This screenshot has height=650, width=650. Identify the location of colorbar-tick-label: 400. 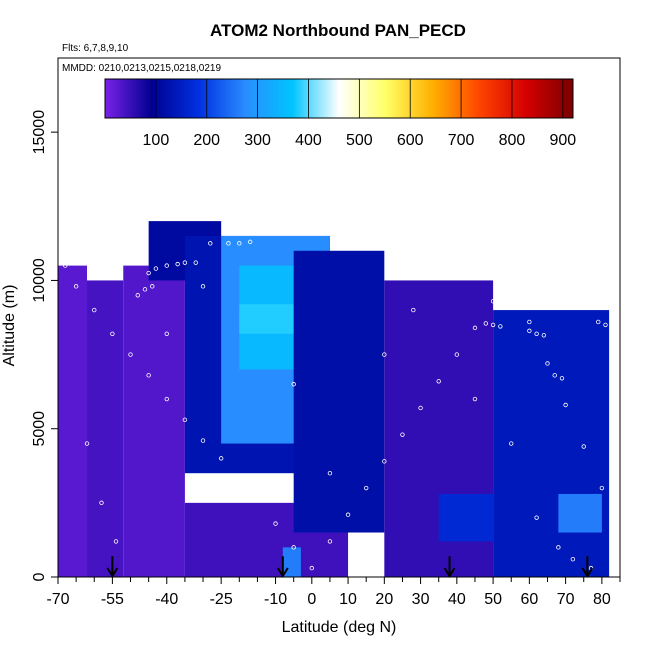
(308, 140).